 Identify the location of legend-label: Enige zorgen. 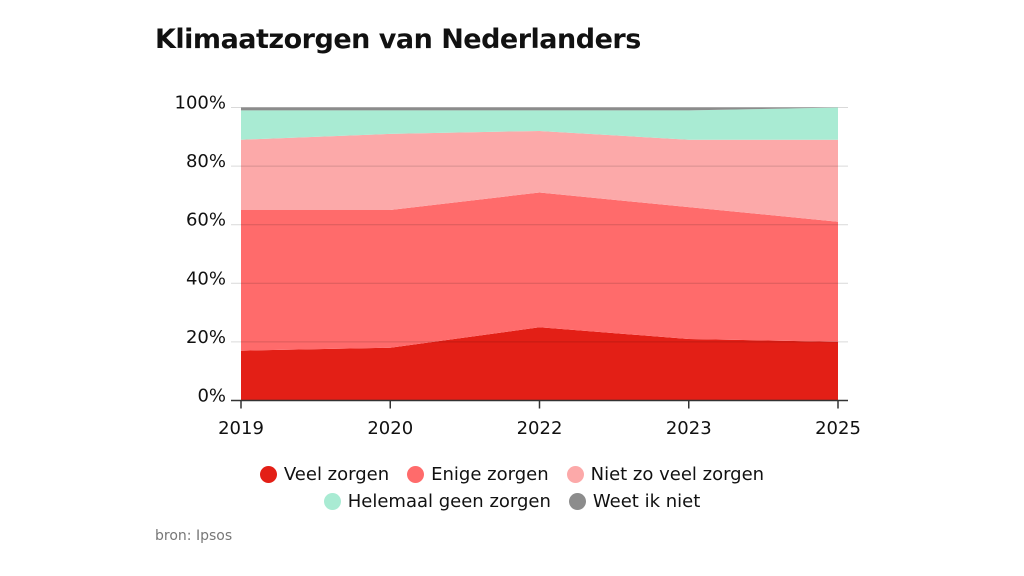
(490, 474).